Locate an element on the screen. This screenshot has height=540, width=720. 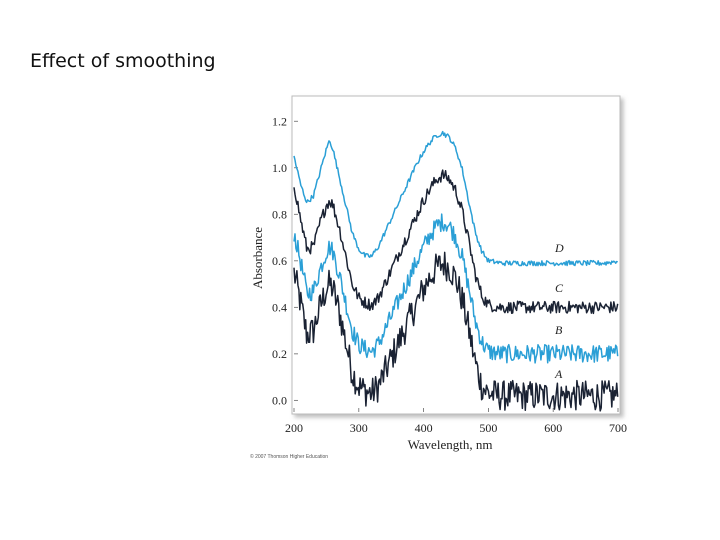
x-axis: 200 300 400 500 600 700 is located at coordinates (456, 421).